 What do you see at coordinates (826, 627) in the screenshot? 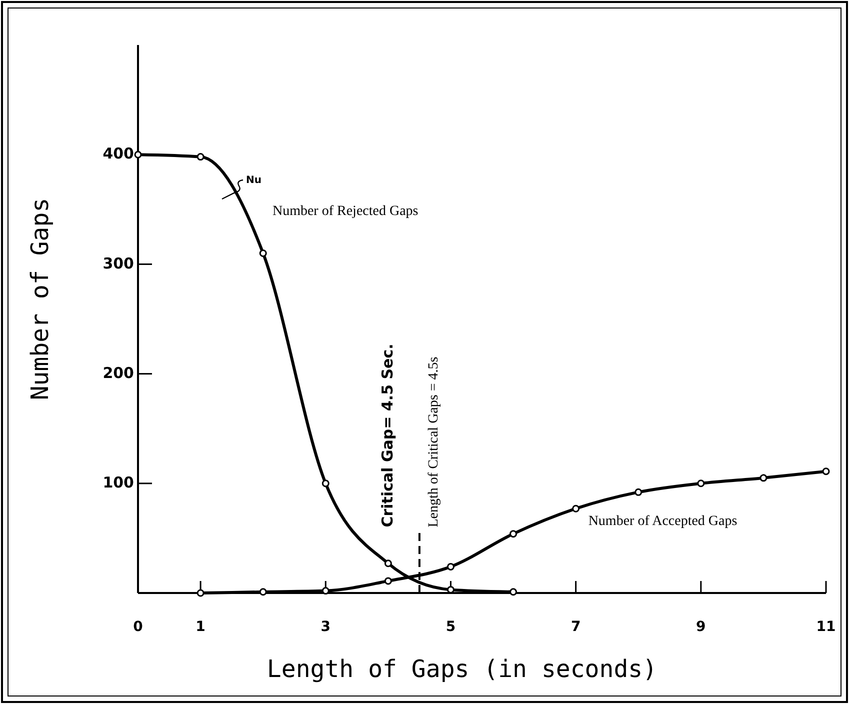
I see `x-tick-label: 11` at bounding box center [826, 627].